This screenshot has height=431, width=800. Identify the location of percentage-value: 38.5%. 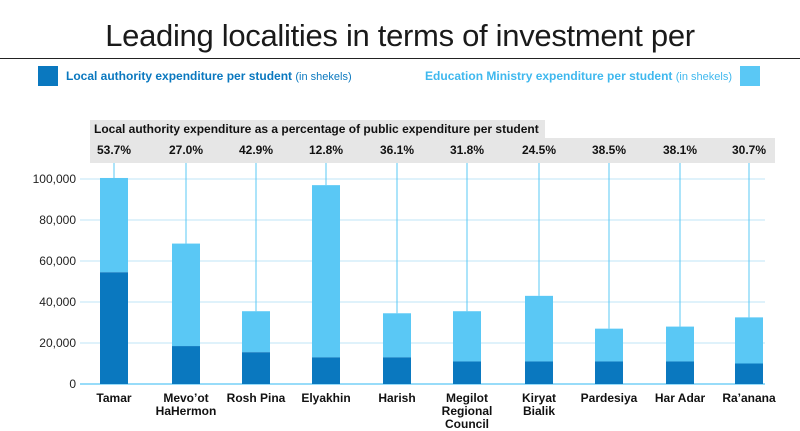
(609, 150).